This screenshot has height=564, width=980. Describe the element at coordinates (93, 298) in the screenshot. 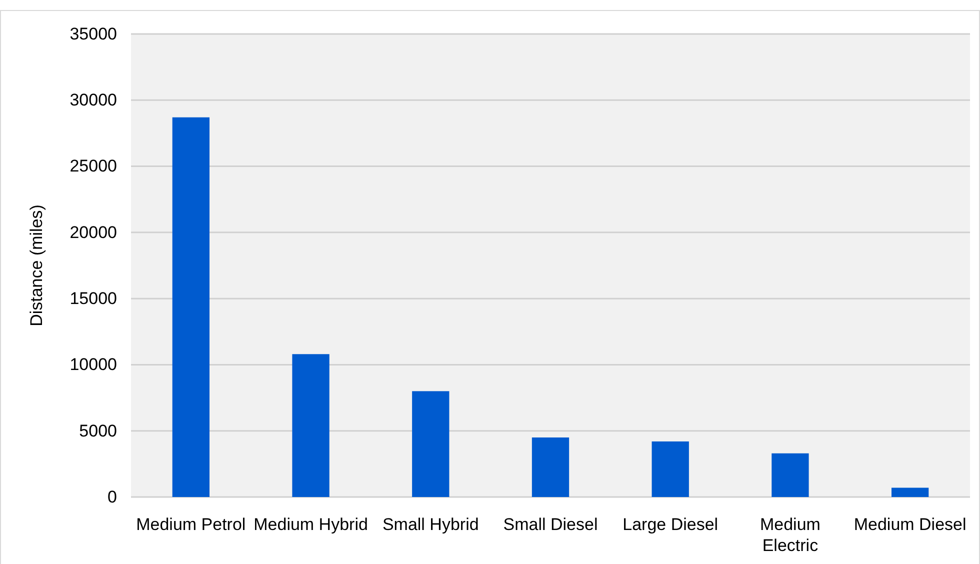

I see `y-tick-label: 15000` at that location.